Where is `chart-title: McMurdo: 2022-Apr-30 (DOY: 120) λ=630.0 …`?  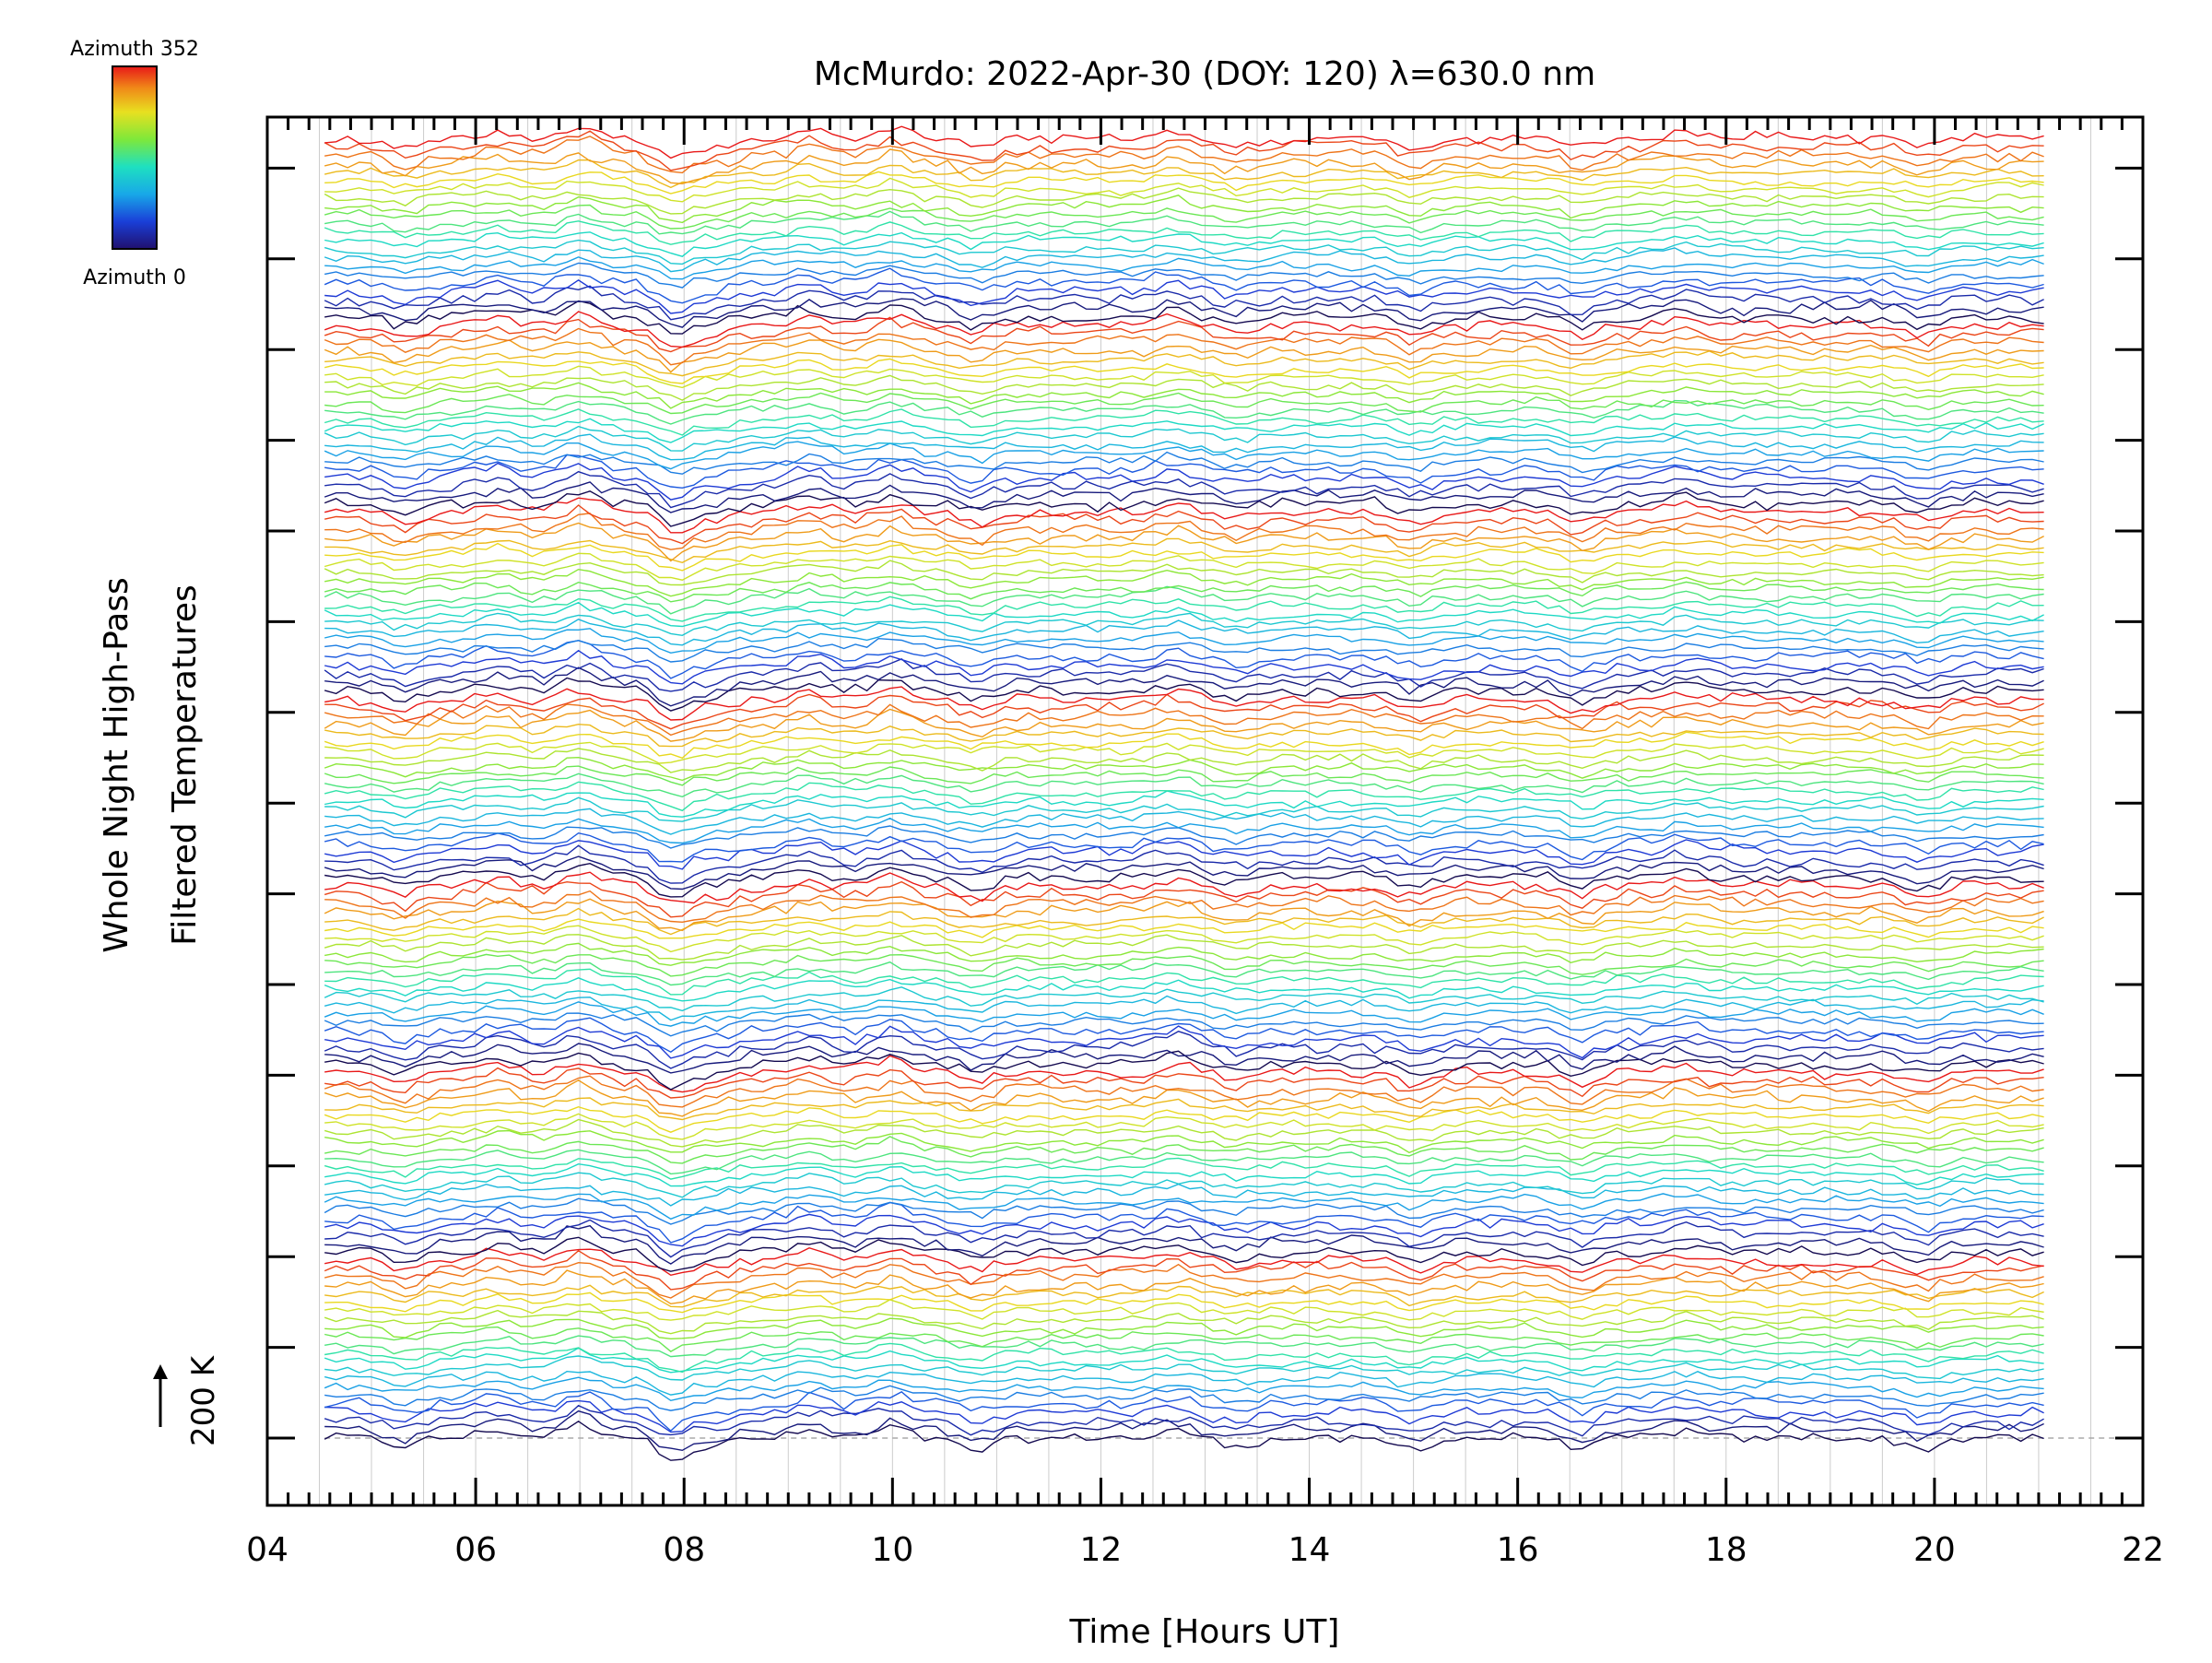
chart-title: McMurdo: 2022-Apr-30 (DOY: 120) λ=630.0 … is located at coordinates (1204, 74).